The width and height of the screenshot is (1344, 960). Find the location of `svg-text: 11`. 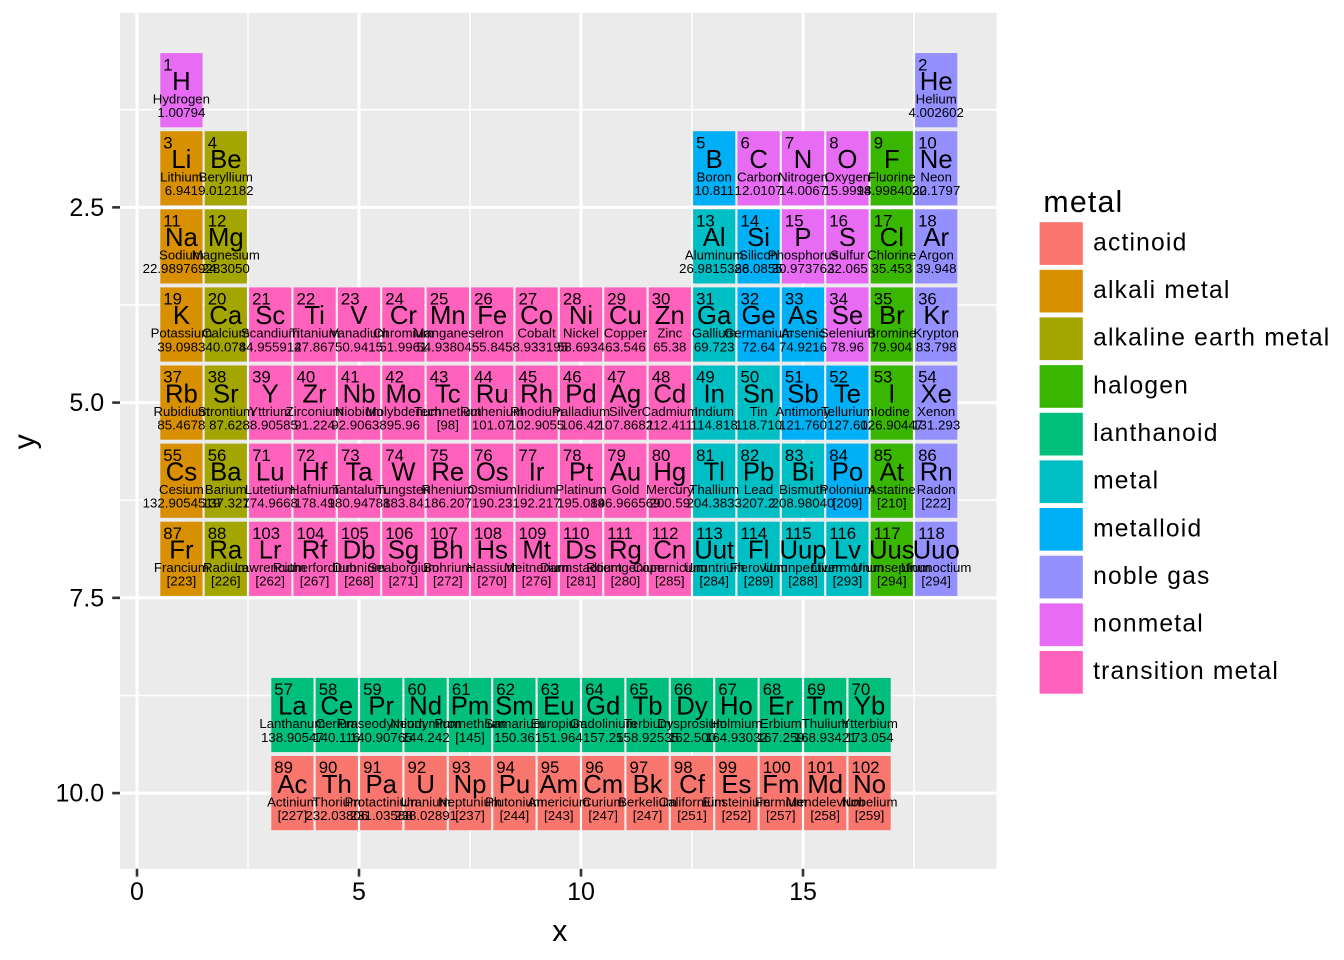

svg-text: 11 is located at coordinates (171, 221).